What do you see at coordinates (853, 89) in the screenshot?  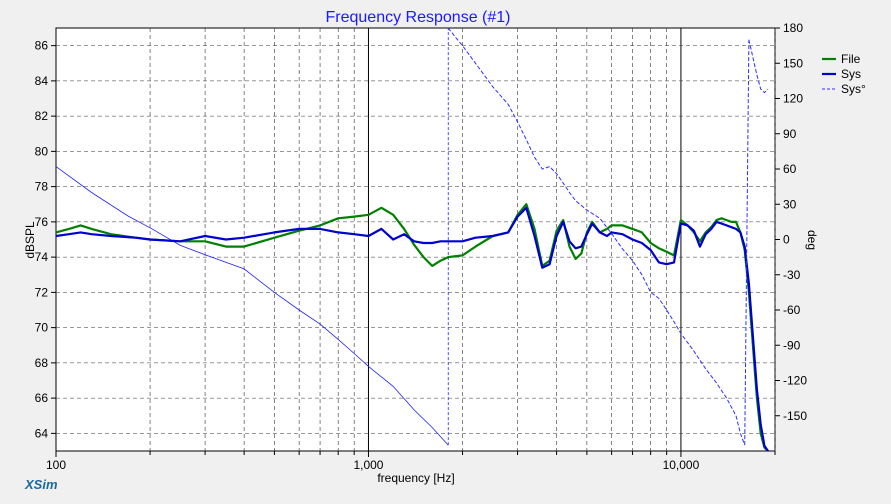 I see `legend-label: Sys°` at bounding box center [853, 89].